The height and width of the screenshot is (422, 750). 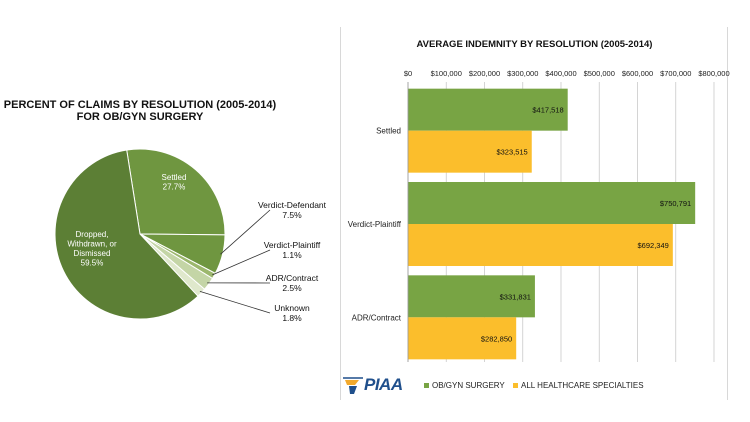 What do you see at coordinates (515, 385) in the screenshot?
I see `legend-swatch-all` at bounding box center [515, 385].